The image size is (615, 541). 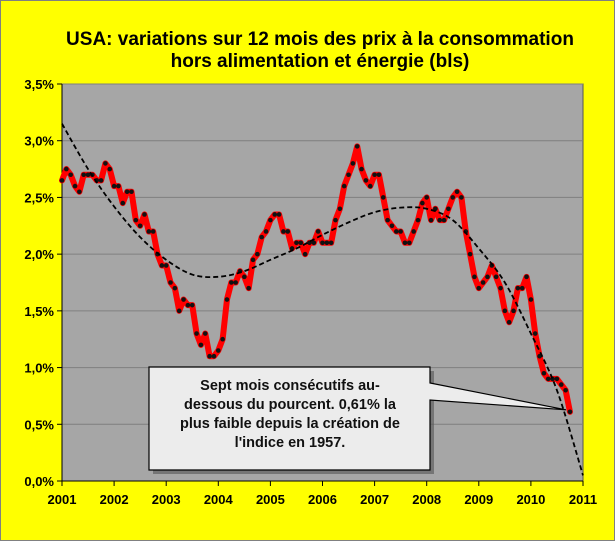 What do you see at coordinates (219, 499) in the screenshot?
I see `x-tick-label: 2004` at bounding box center [219, 499].